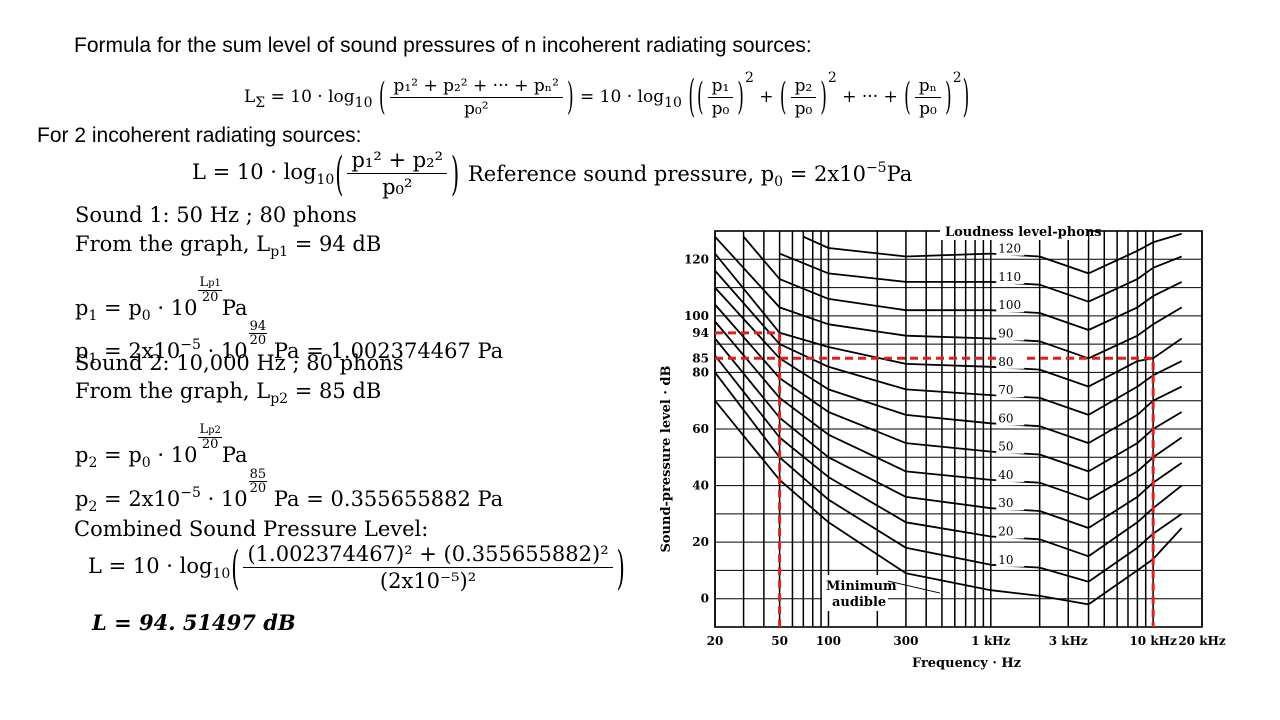 This screenshot has width=1280, height=720. I want to click on sound1-pressure-calc: p1 = 2x10−5 · 10 94 20 Pa = 1.002374467 Pa, so click(289, 343).